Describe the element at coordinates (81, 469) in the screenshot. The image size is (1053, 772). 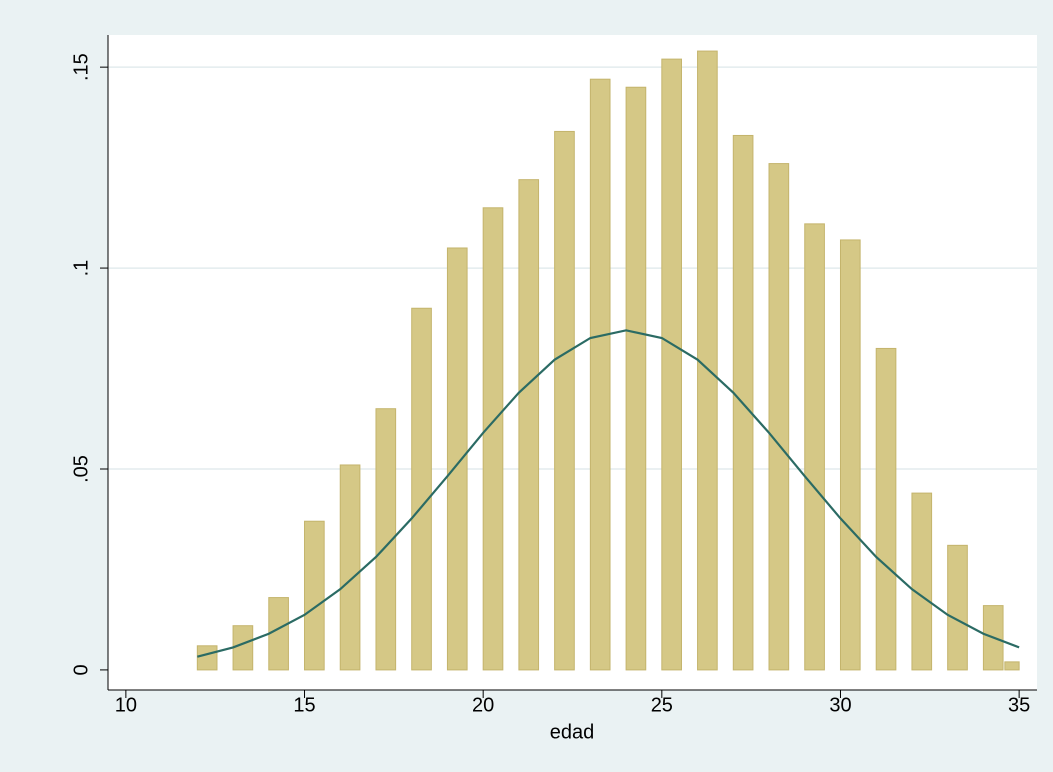
I see `y-tick-label: .05` at that location.